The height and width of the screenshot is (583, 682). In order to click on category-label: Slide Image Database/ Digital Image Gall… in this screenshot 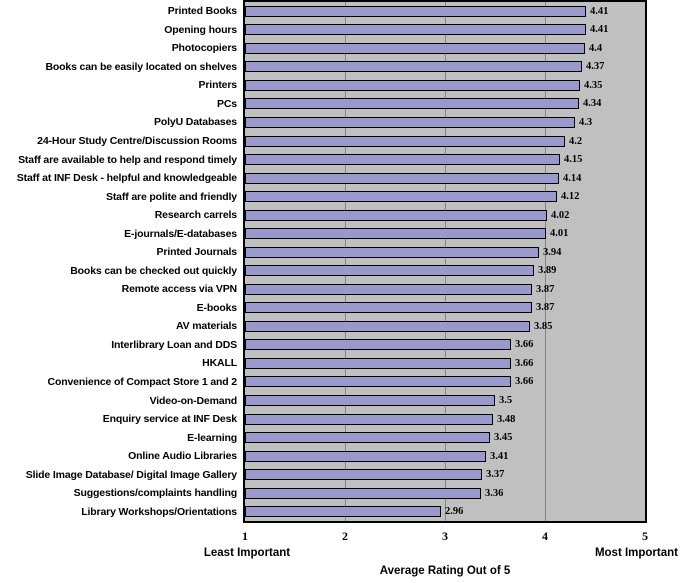, I will do `click(131, 474)`.